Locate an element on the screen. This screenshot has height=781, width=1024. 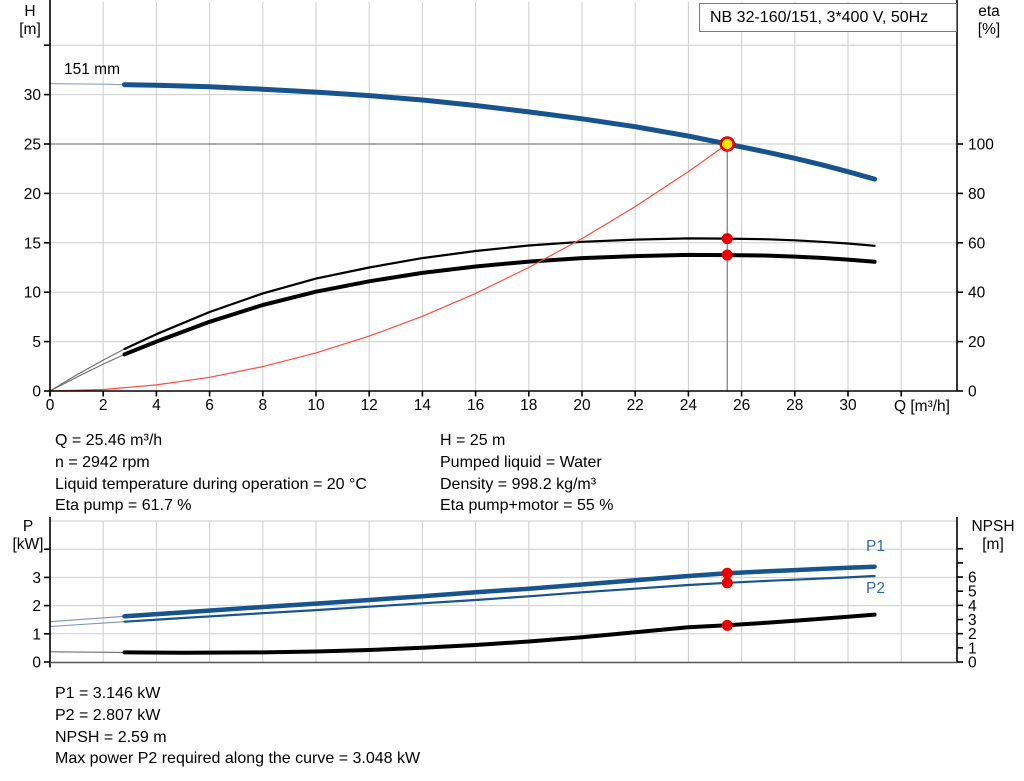
eta-axis-title-unit: [%] is located at coordinates (989, 29).